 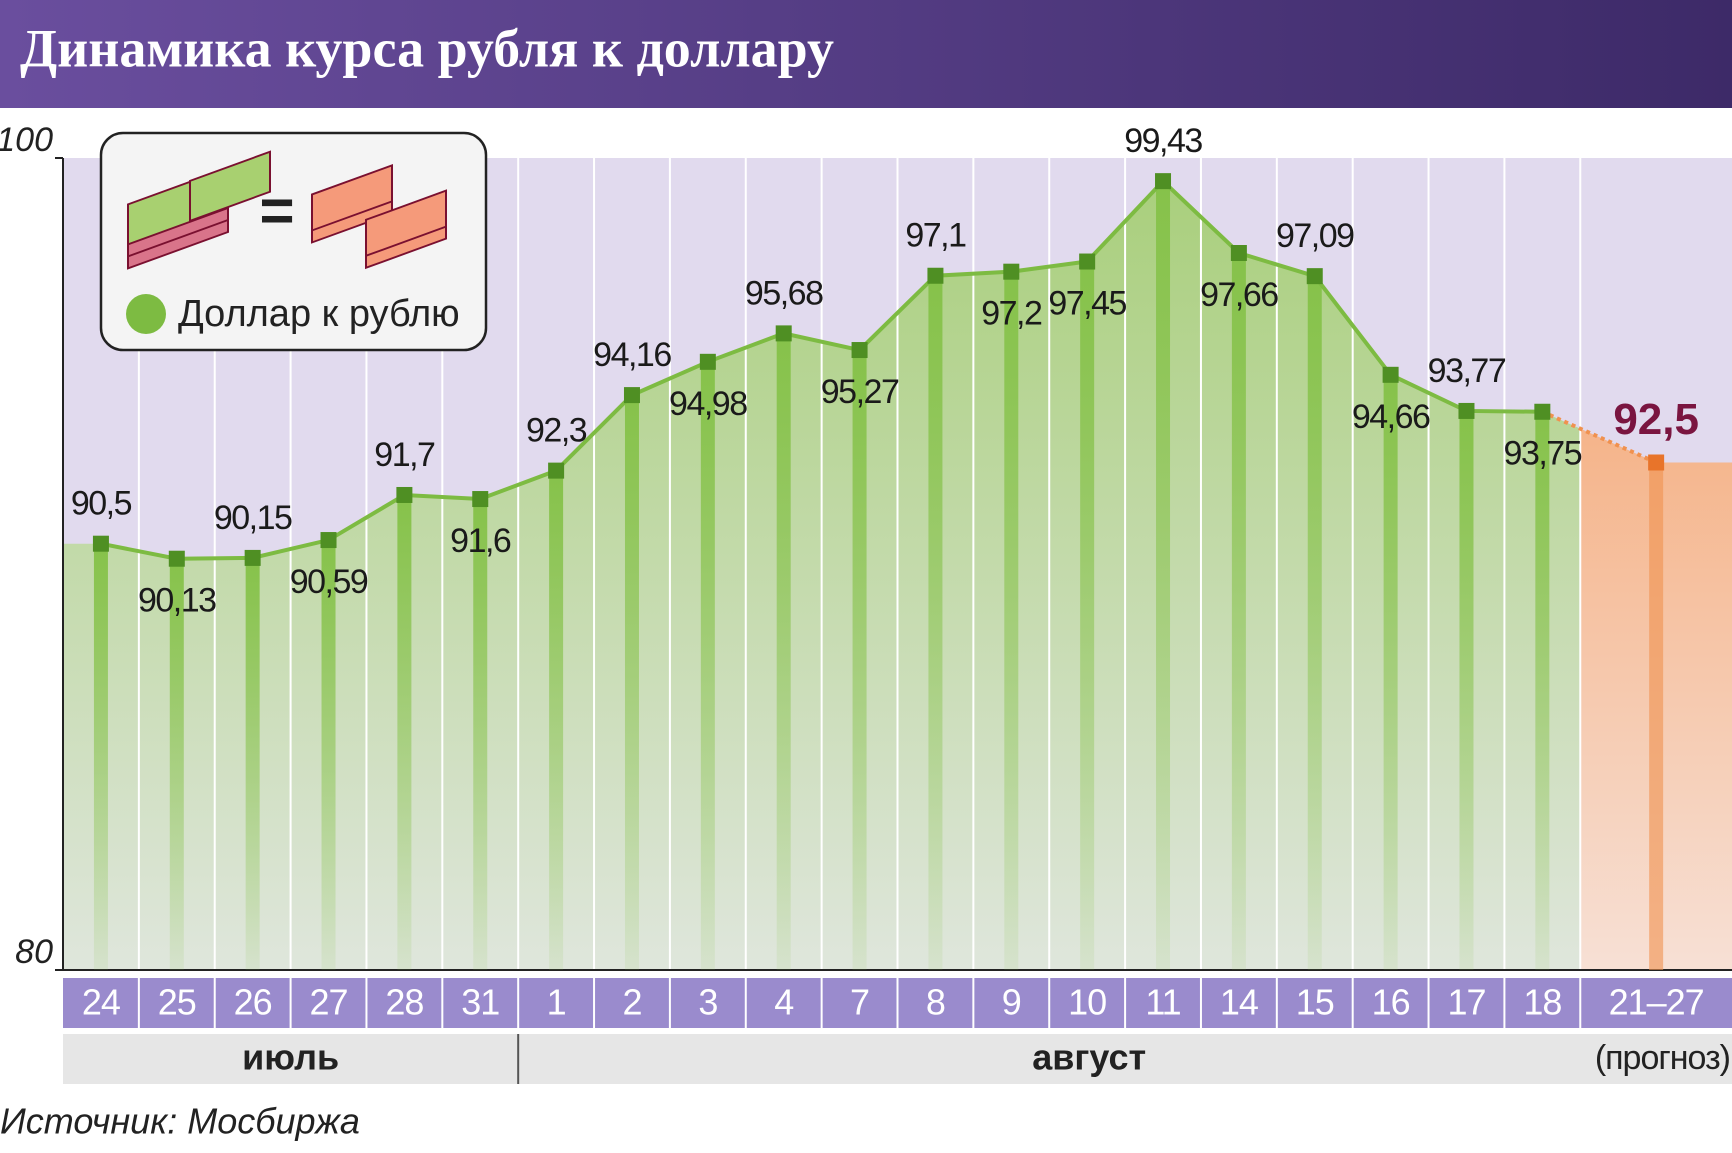 What do you see at coordinates (1089, 1057) in the screenshot?
I see `month-label: август` at bounding box center [1089, 1057].